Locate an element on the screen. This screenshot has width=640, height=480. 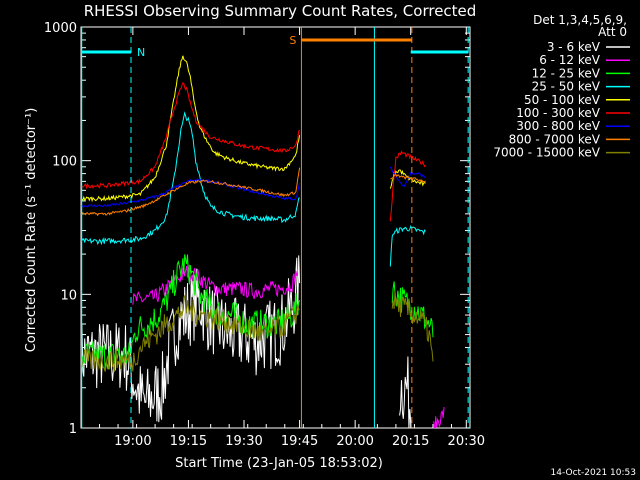
x-tick-label: 19:00 is located at coordinates (132, 441).